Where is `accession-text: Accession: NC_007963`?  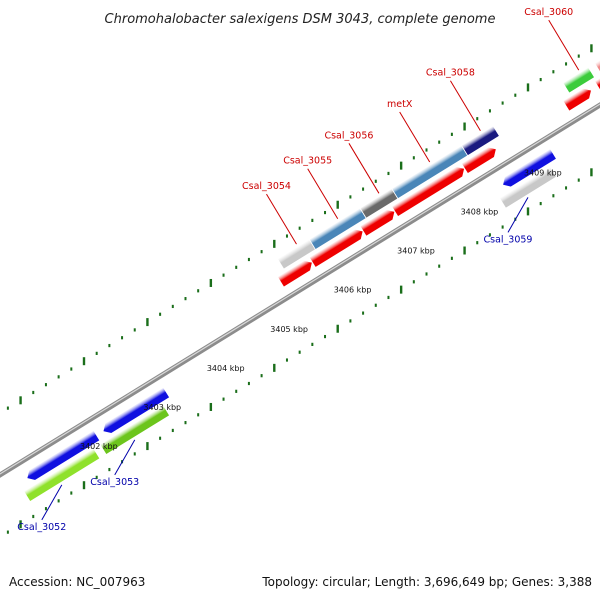
accession-text: Accession: NC_007963 is located at coordinates (77, 582).